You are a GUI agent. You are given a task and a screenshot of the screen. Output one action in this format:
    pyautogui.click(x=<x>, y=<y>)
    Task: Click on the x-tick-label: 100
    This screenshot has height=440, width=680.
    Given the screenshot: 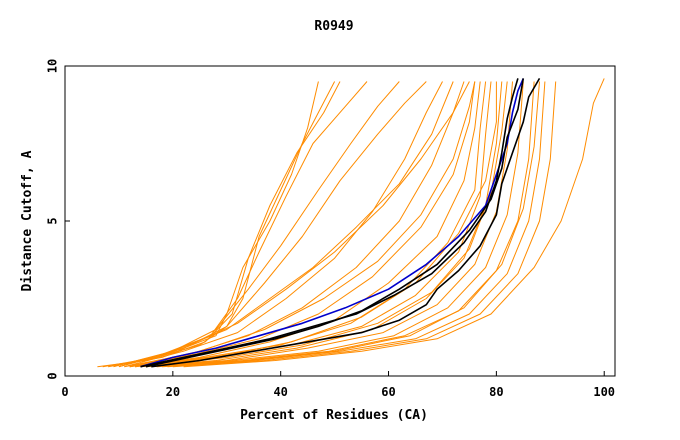 What is the action you would take?
    pyautogui.click(x=604, y=392)
    